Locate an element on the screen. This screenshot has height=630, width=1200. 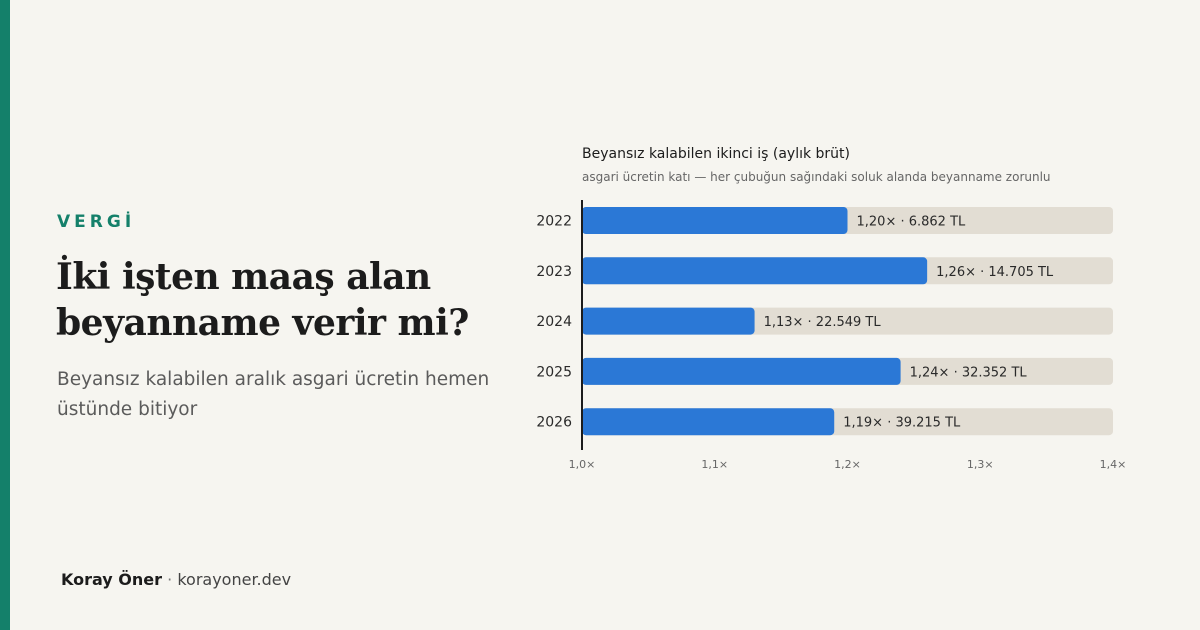
year-label: 2025 is located at coordinates (554, 372).